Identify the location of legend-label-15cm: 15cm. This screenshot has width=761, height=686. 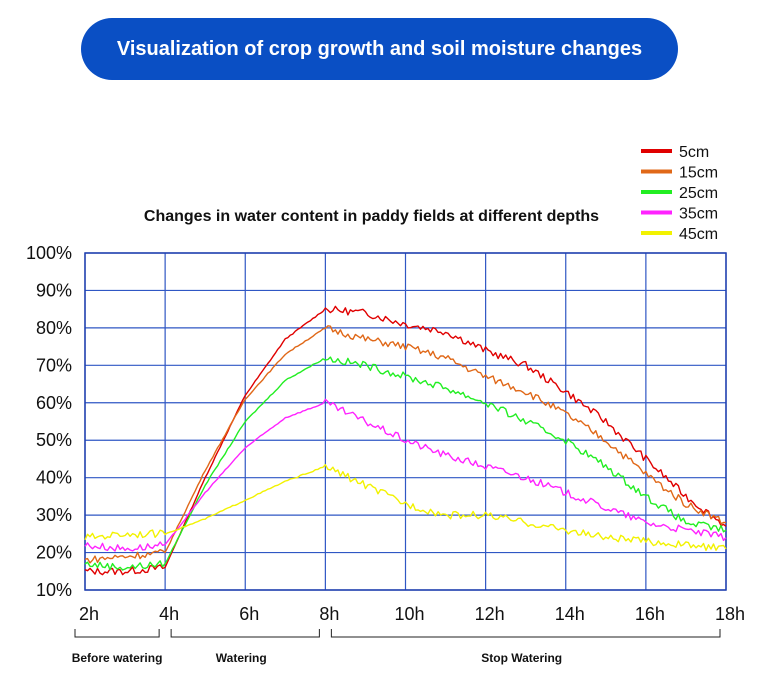
(698, 173).